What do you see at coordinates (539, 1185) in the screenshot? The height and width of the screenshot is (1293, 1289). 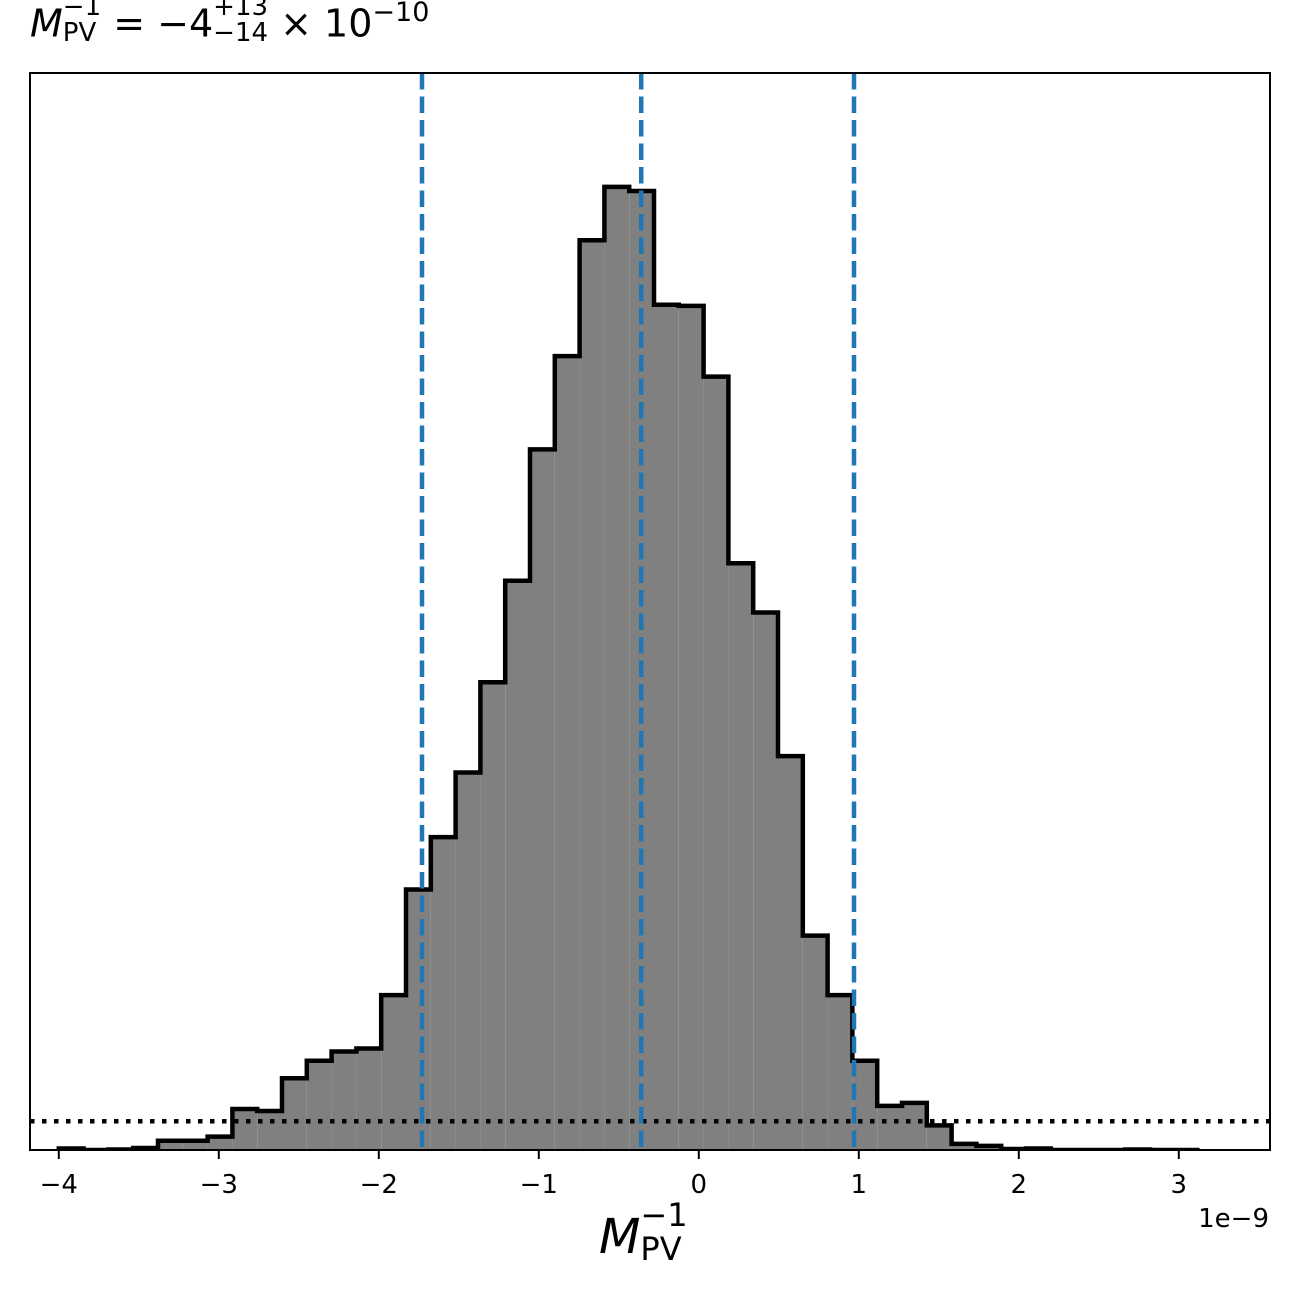 I see `x-tick-label: −1` at bounding box center [539, 1185].